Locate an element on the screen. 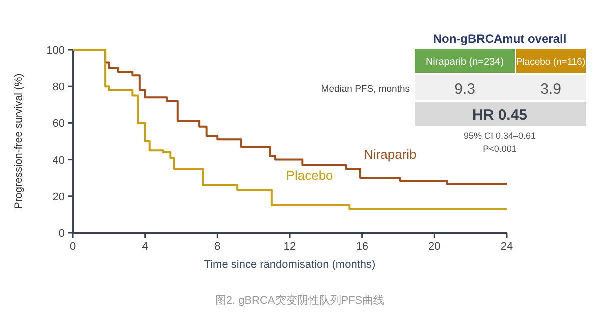 Image resolution: width=600 pixels, height=329 pixels. text: Placebo (n=116) is located at coordinates (551, 62).